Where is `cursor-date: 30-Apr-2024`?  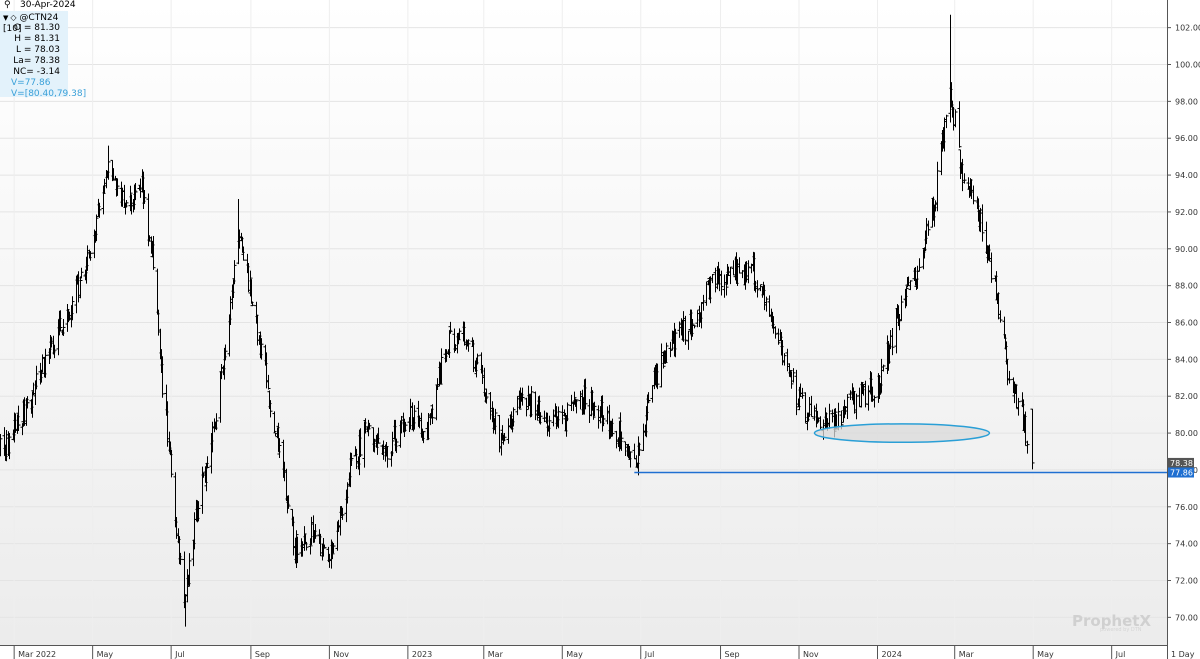
cursor-date: 30-Apr-2024 is located at coordinates (48, 5).